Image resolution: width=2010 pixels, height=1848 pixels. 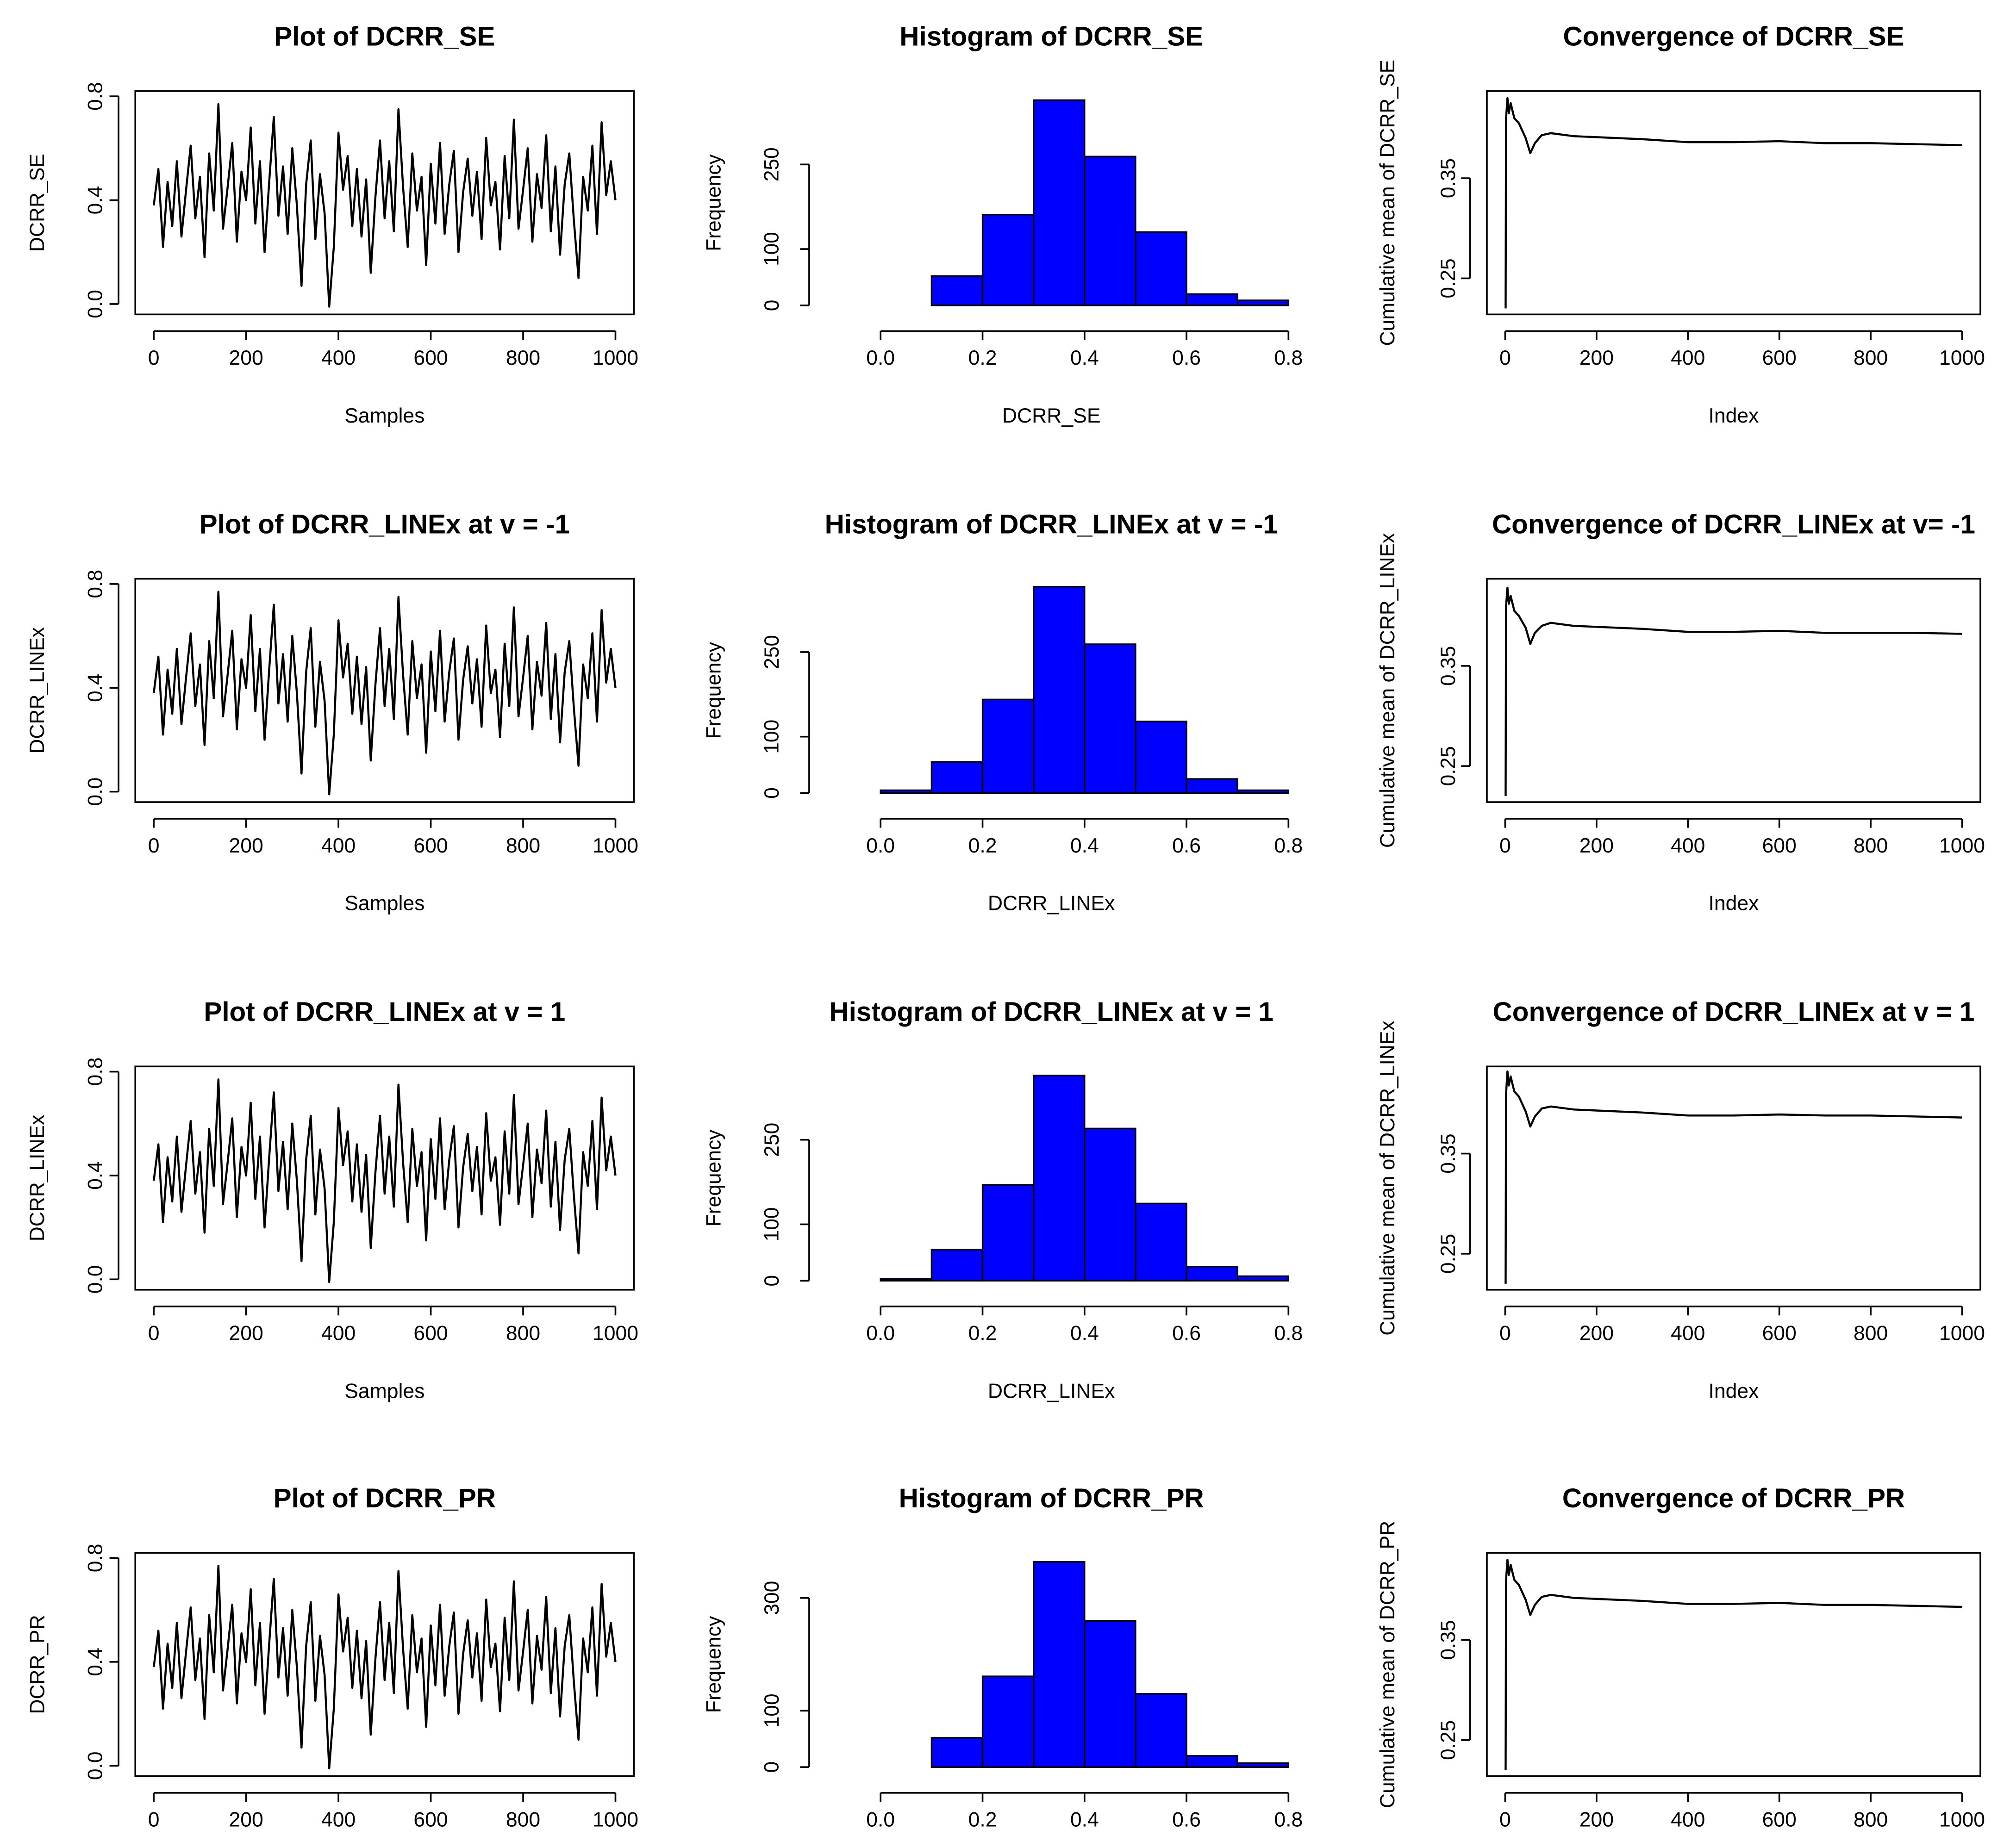 I want to click on y-axis-label: Cumulative mean of DCRR_SE, so click(x=1387, y=203).